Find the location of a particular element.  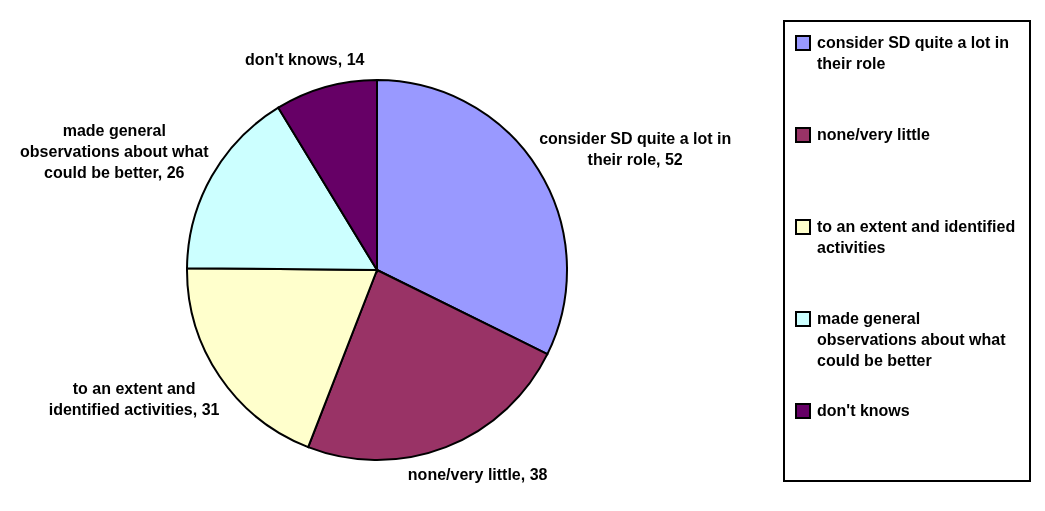

data-label: none/very little, 38 is located at coordinates (477, 474).